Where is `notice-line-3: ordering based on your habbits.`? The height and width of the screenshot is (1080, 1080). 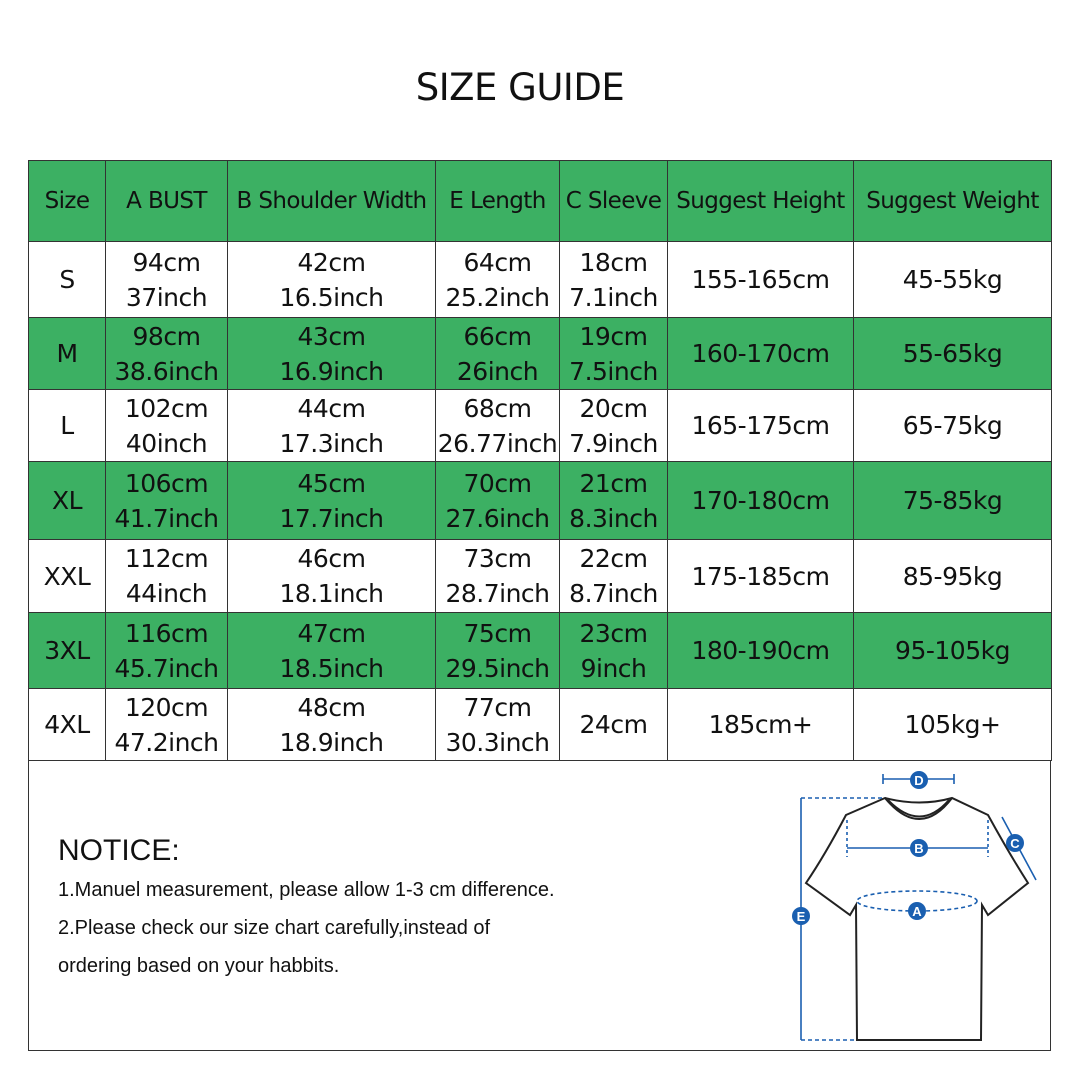
notice-line-3: ordering based on your habbits. is located at coordinates (199, 966).